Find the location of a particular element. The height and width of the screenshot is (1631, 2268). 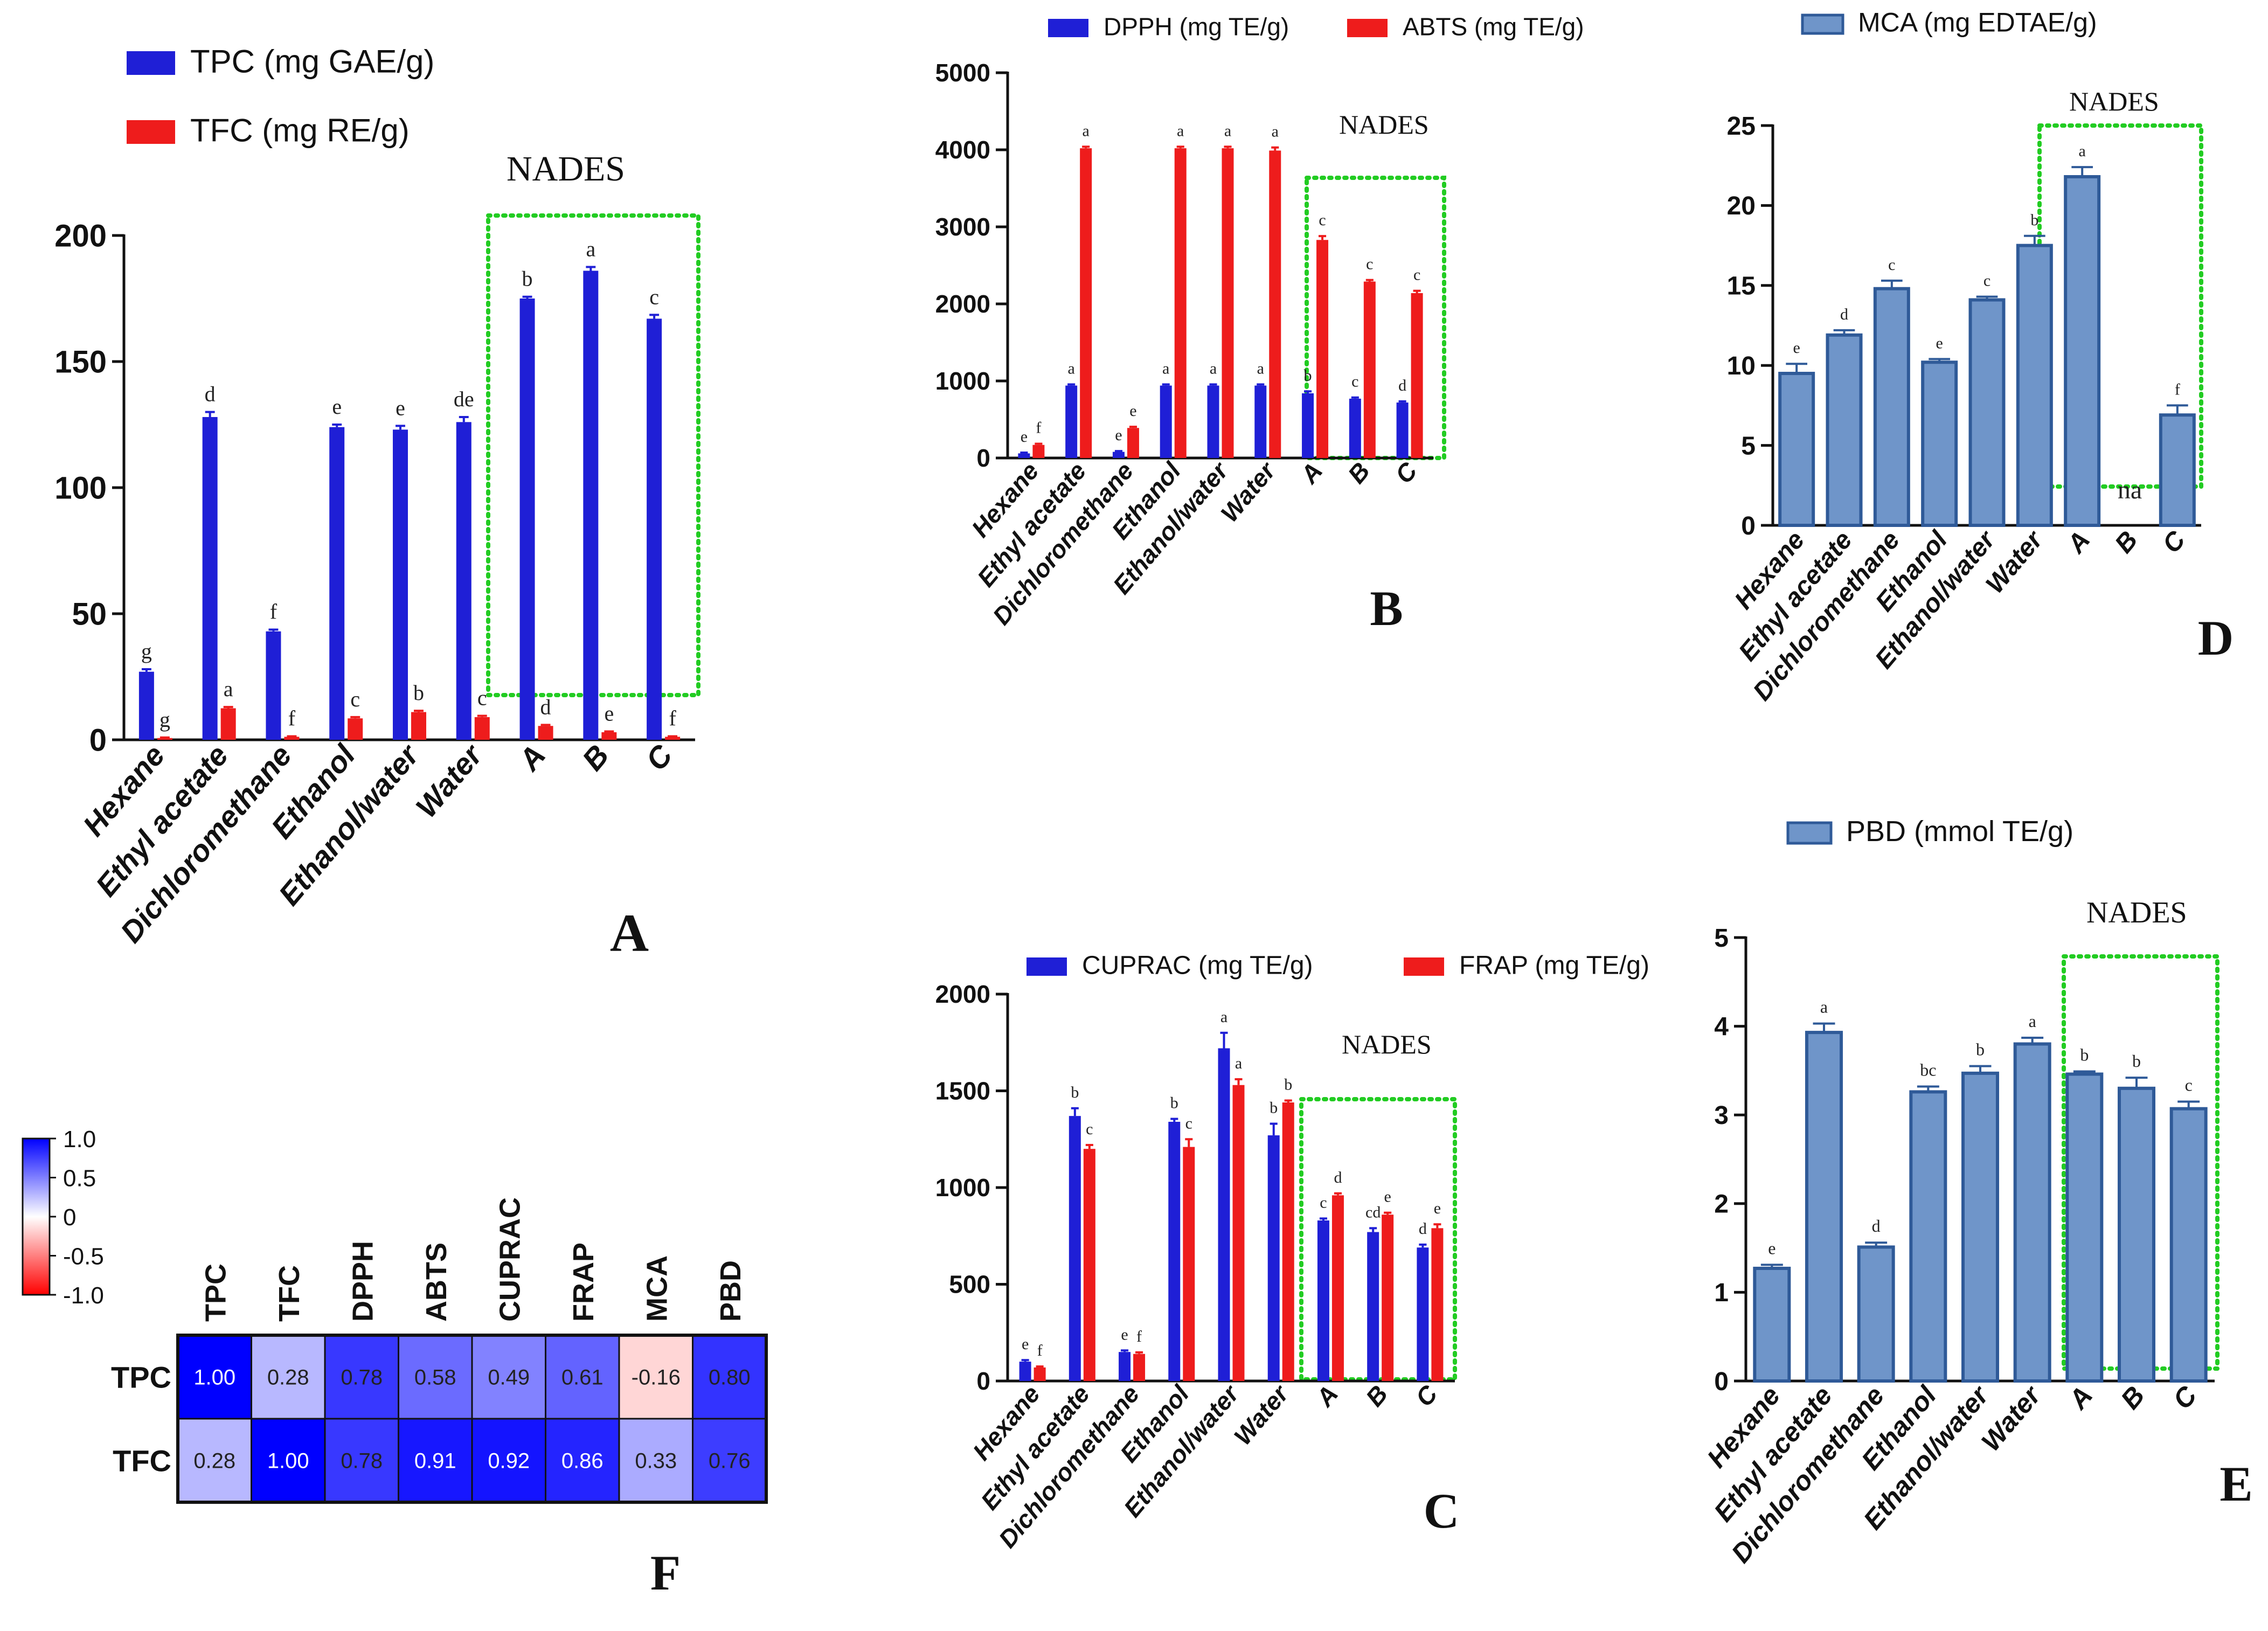

legend-label: TPC (mg GAE/g) is located at coordinates (312, 62).